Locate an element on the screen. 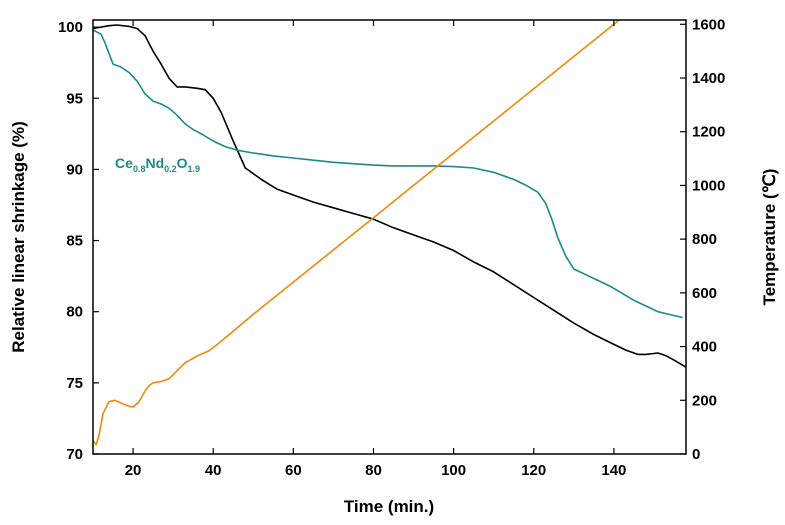  annotation-subscript: 0.85 is located at coordinates (125, 1).